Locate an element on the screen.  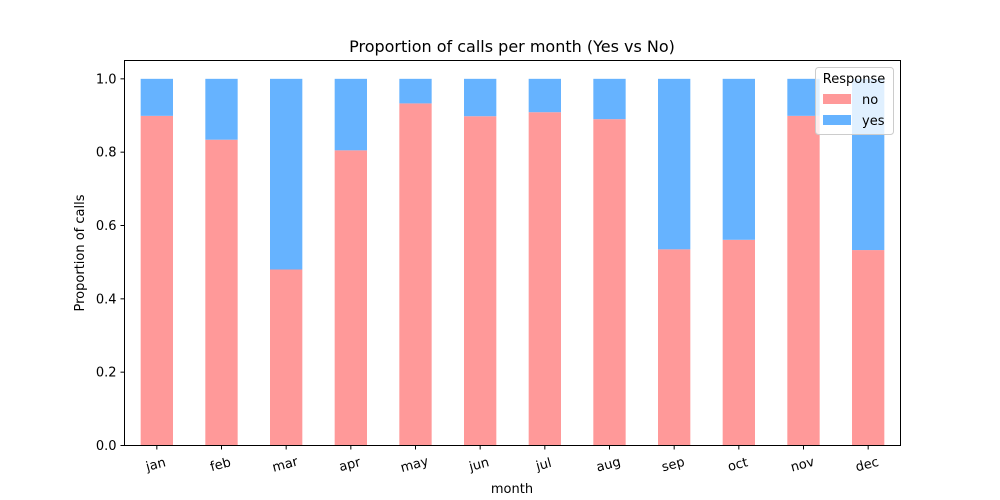
bar-no-jun is located at coordinates (480, 281).